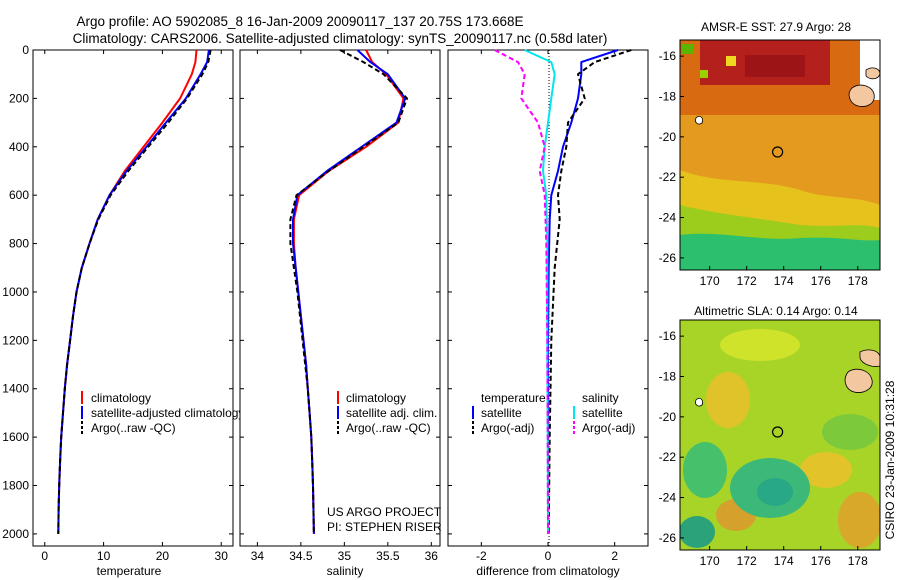 The height and width of the screenshot is (580, 900). I want to click on legend-sal-argo-diff-label: Argo(-adj), so click(608, 428).